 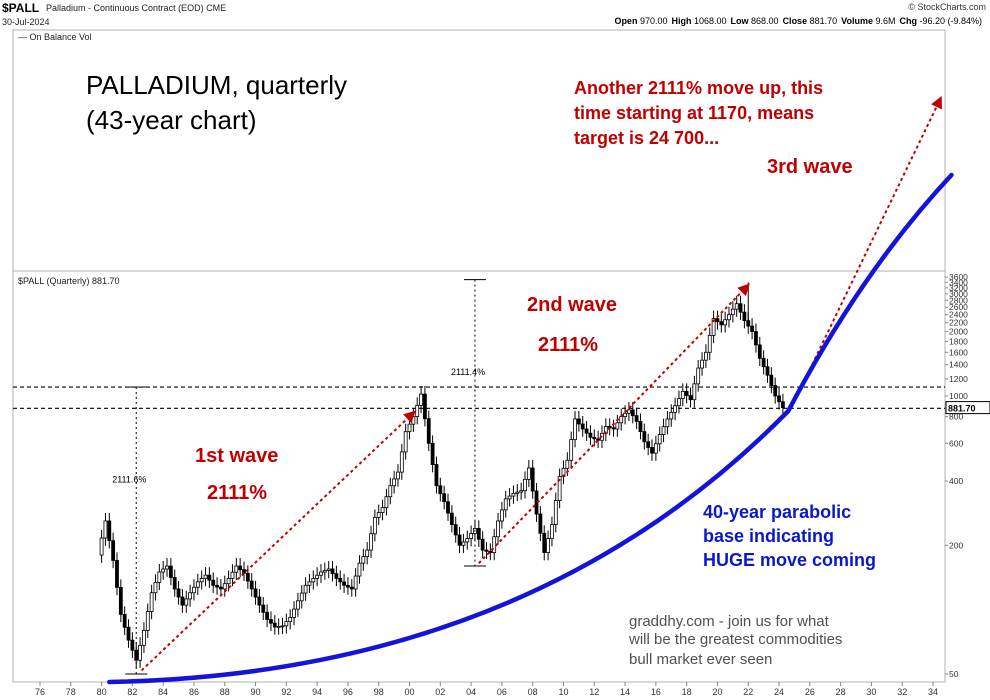 What do you see at coordinates (748, 692) in the screenshot?
I see `x-tick-label: 22` at bounding box center [748, 692].